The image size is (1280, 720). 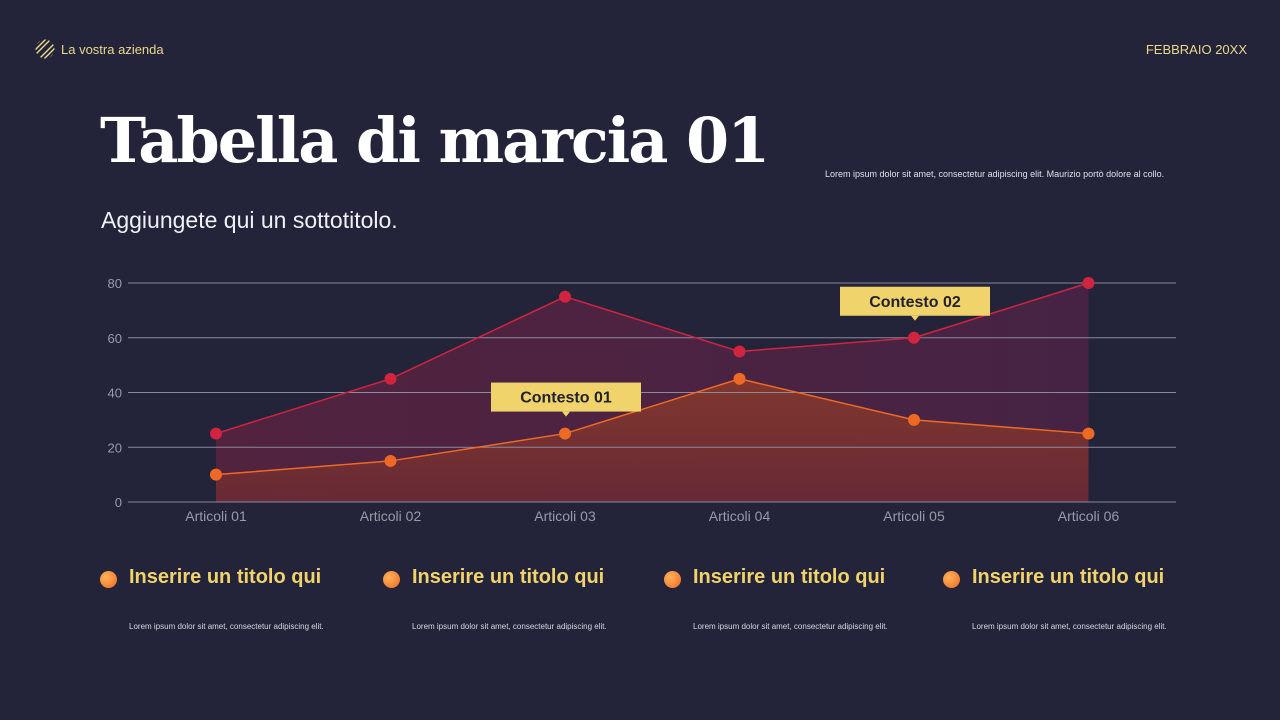 What do you see at coordinates (216, 516) in the screenshot?
I see `x-tick-label: Articoli 01` at bounding box center [216, 516].